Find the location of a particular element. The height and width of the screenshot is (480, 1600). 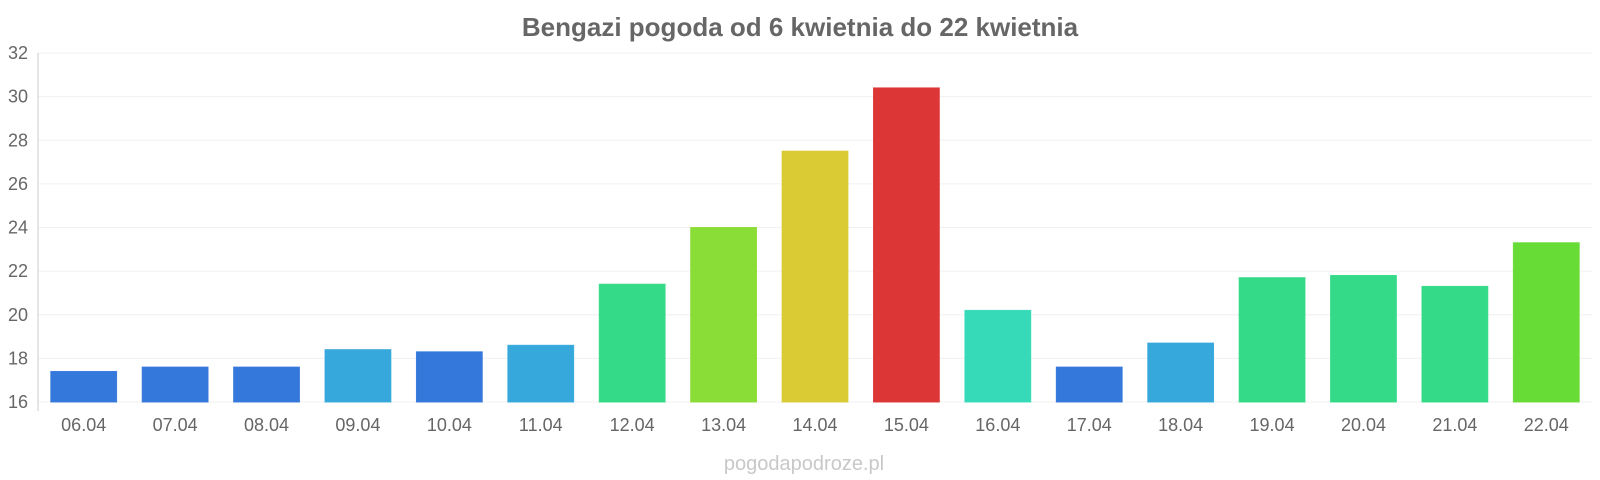

x-tick-label: 10.04 is located at coordinates (449, 425).